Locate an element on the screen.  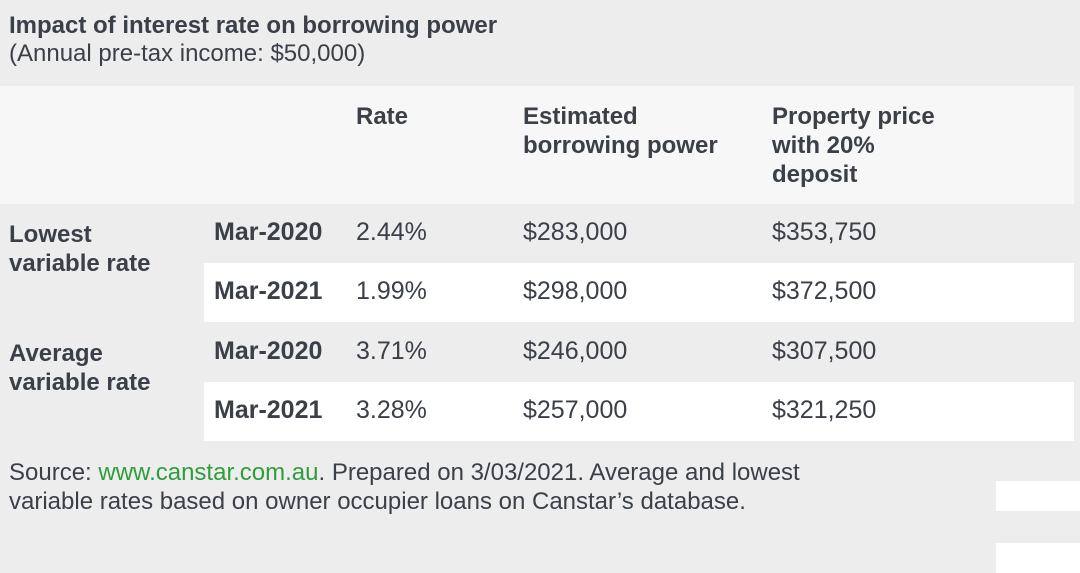
table-subtitle: (Annual pre-tax income: $50,000) is located at coordinates (187, 53).